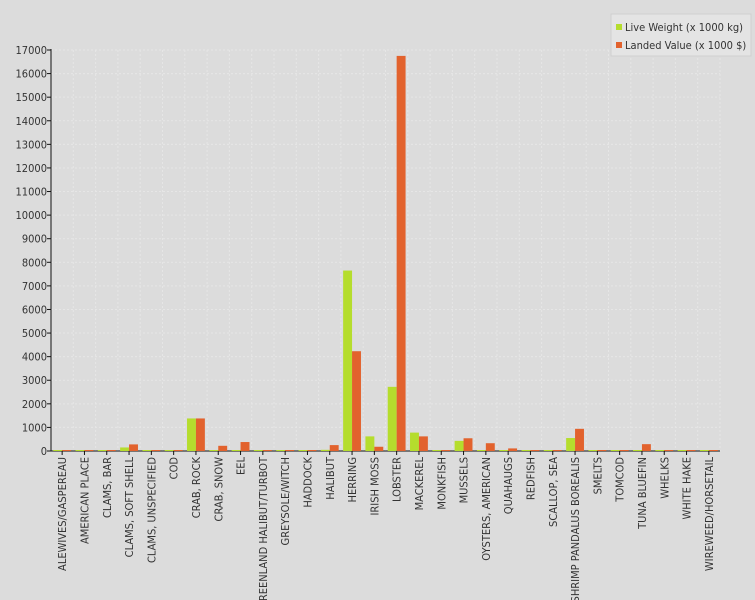 The width and height of the screenshot is (755, 600). I want to click on x-tick-label: MONKFISH, so click(441, 483).